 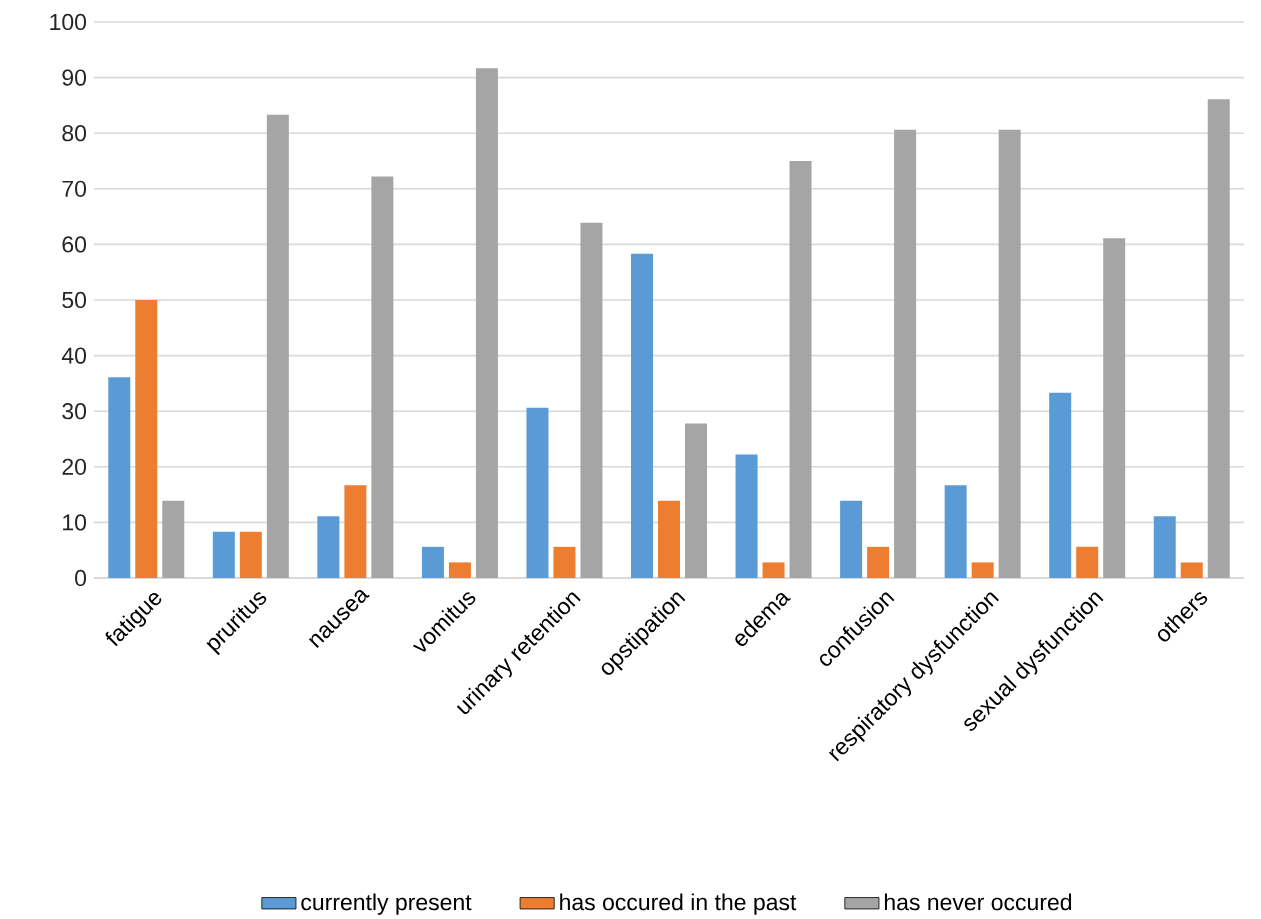 What do you see at coordinates (75, 522) in the screenshot?
I see `y-tick-label: 10` at bounding box center [75, 522].